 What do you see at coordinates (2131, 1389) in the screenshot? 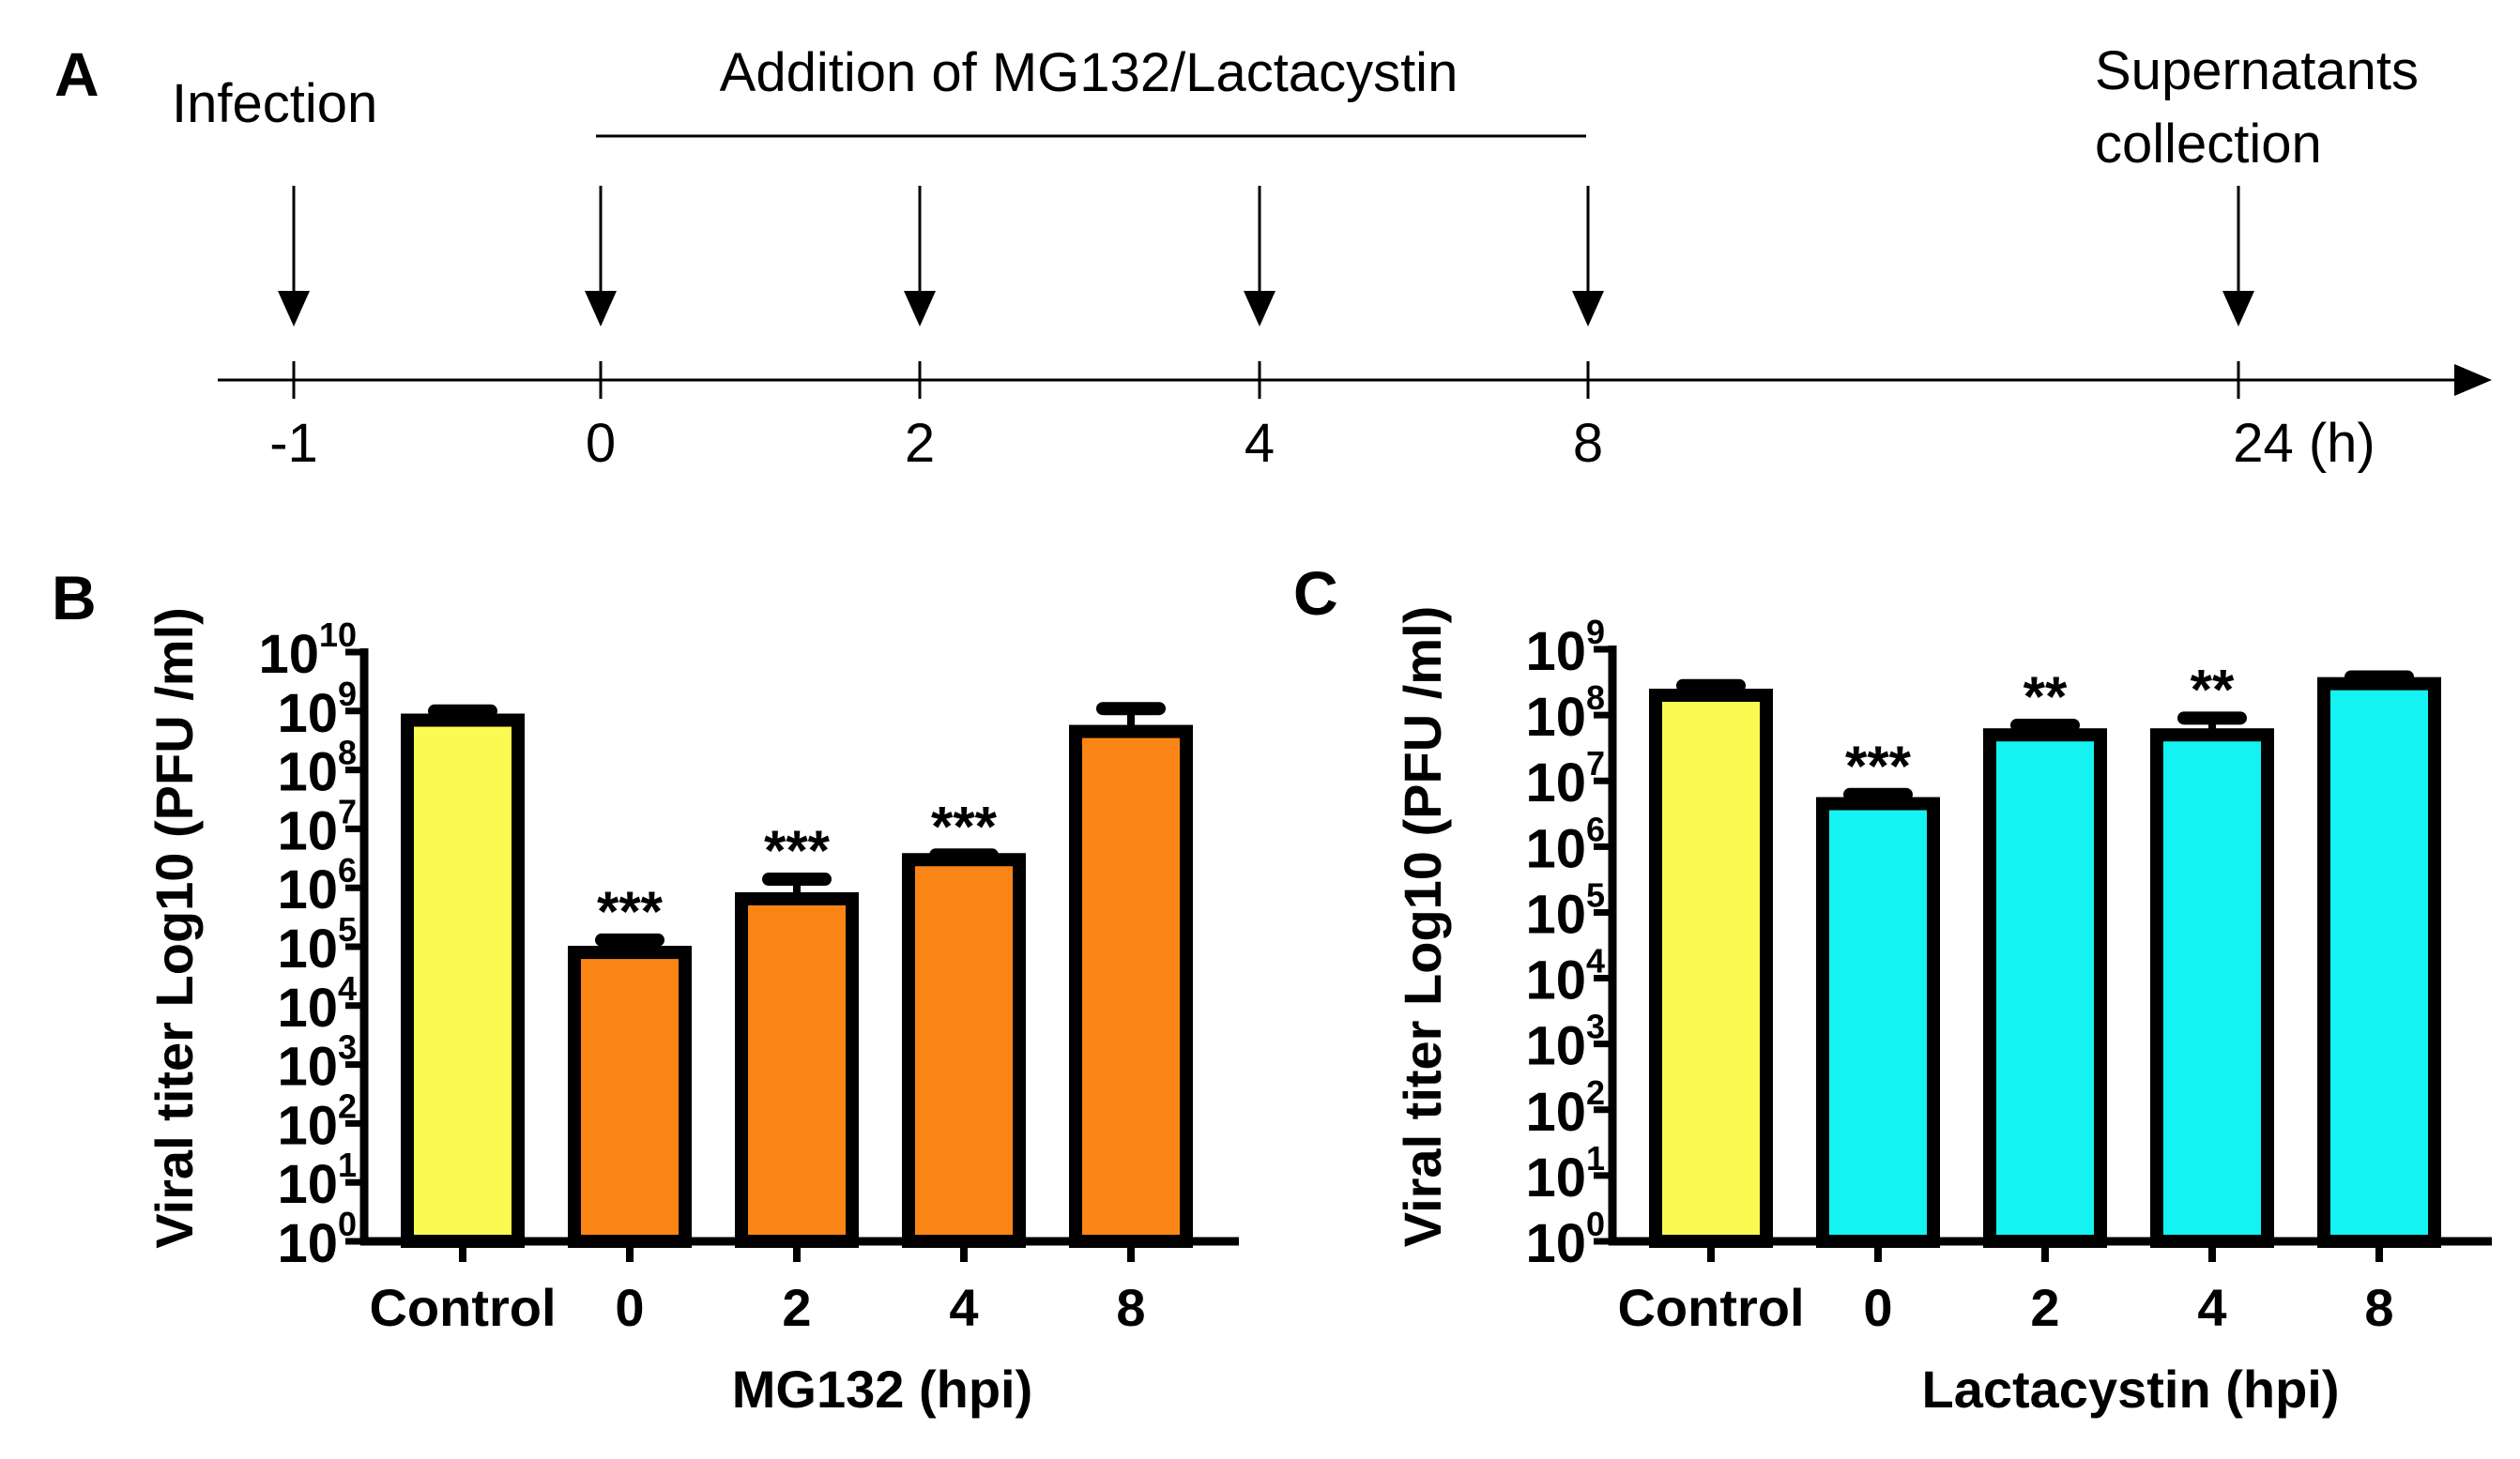
I see `x-axis-title: Lactacystin (hpi)` at bounding box center [2131, 1389].